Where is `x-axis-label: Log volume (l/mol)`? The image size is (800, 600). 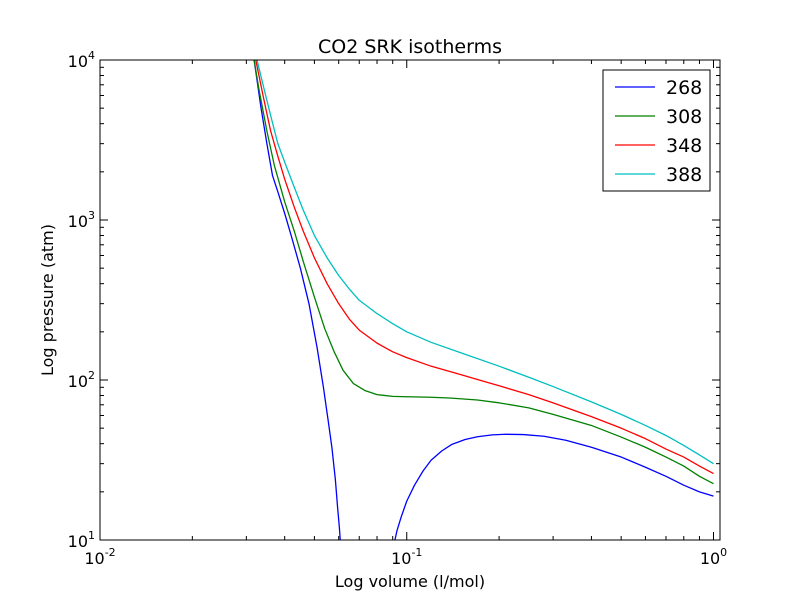
x-axis-label: Log volume (l/mol) is located at coordinates (410, 581).